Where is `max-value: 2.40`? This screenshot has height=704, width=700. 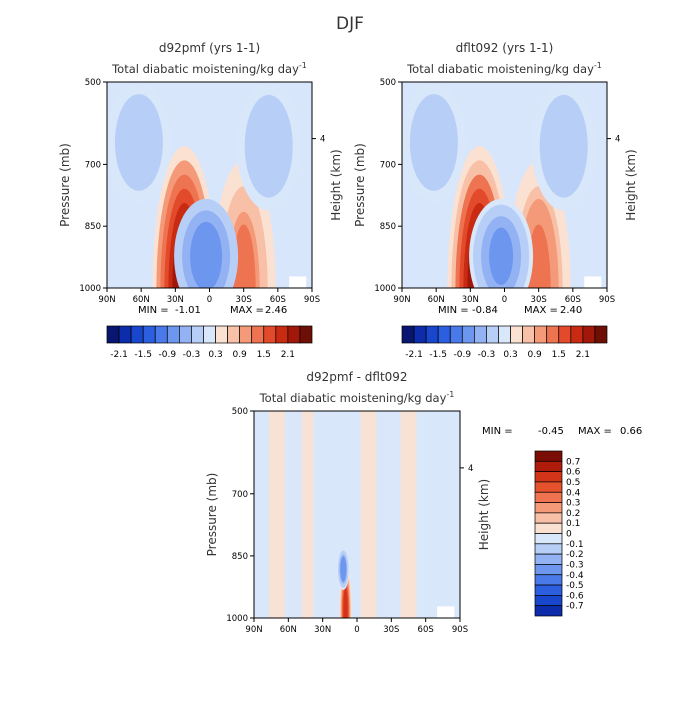 max-value: 2.40 is located at coordinates (571, 310).